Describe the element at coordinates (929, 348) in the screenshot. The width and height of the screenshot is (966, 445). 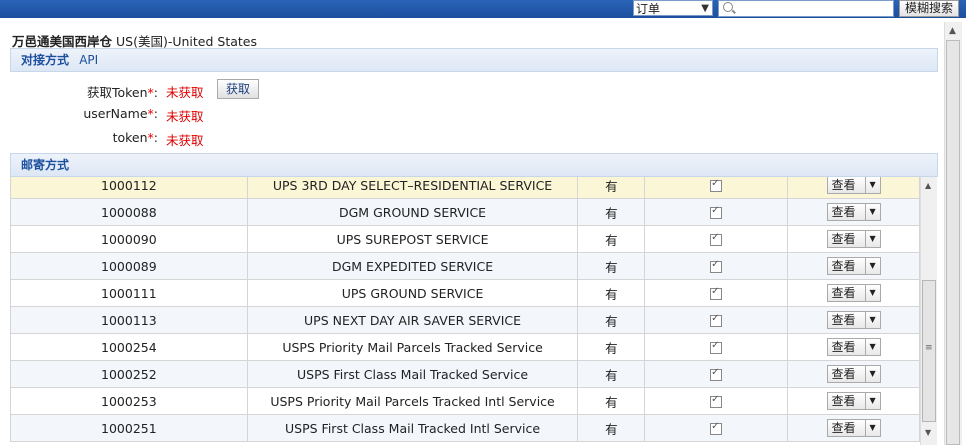
I see `grip-icon: ≡` at that location.